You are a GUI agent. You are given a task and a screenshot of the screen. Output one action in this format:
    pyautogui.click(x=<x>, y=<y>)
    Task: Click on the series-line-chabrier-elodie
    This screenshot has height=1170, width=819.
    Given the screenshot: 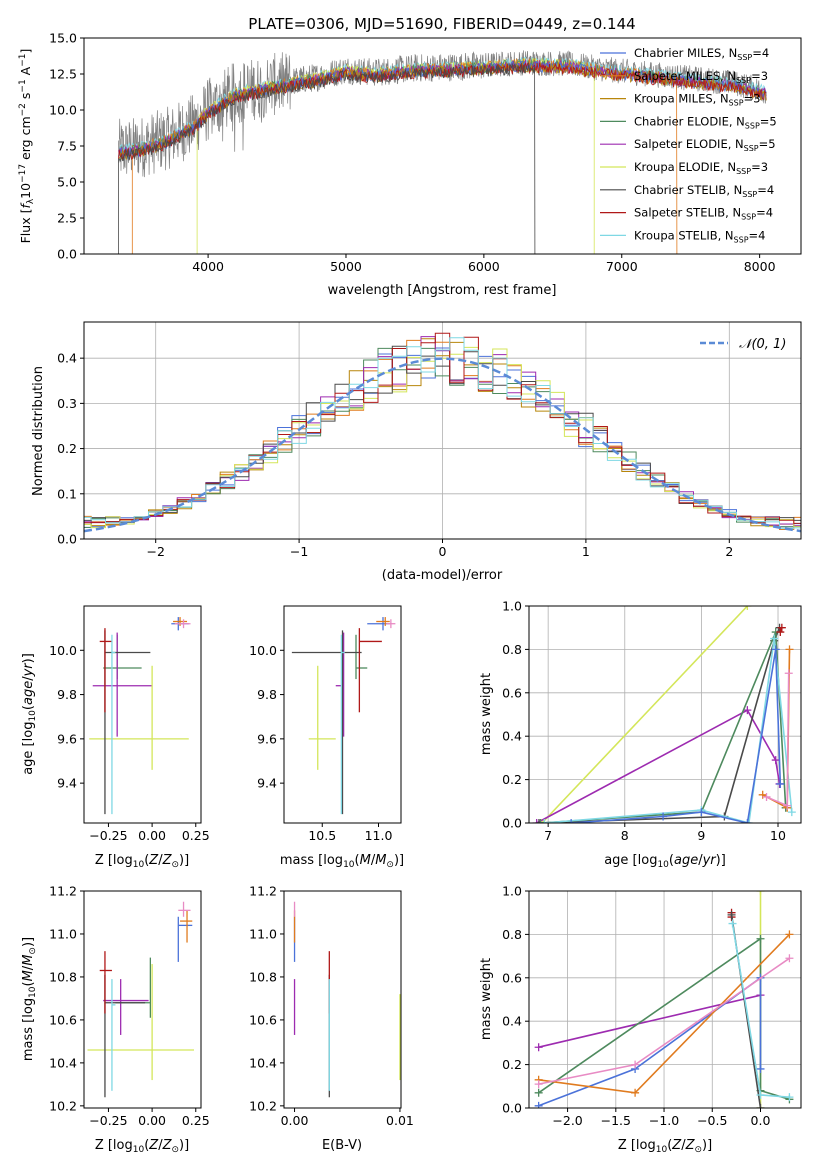 What is the action you would take?
    pyautogui.click(x=663, y=727)
    